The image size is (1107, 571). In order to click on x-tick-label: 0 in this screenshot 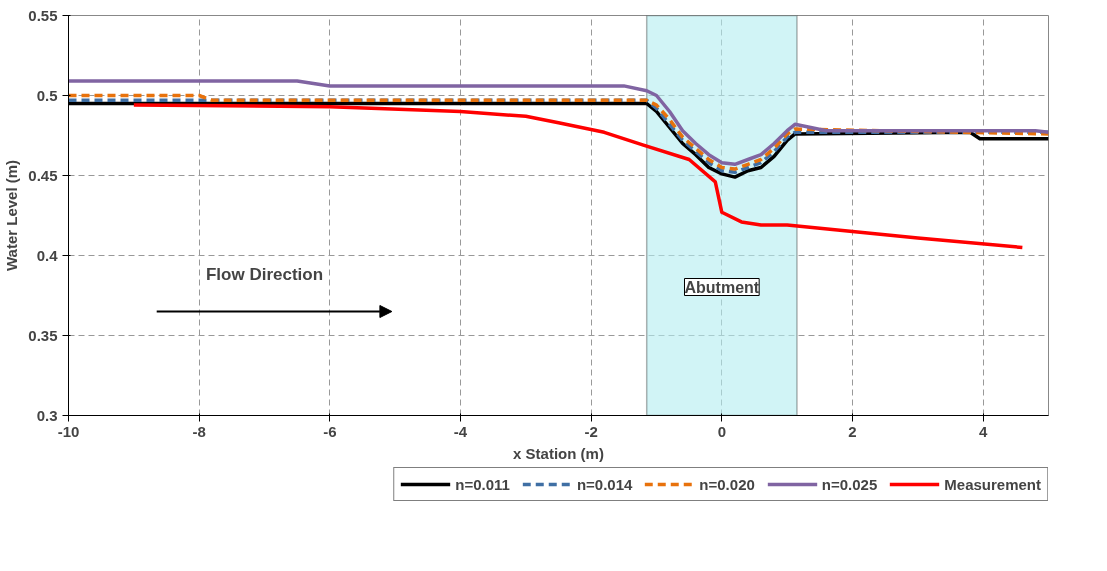, I will do `click(722, 431)`.